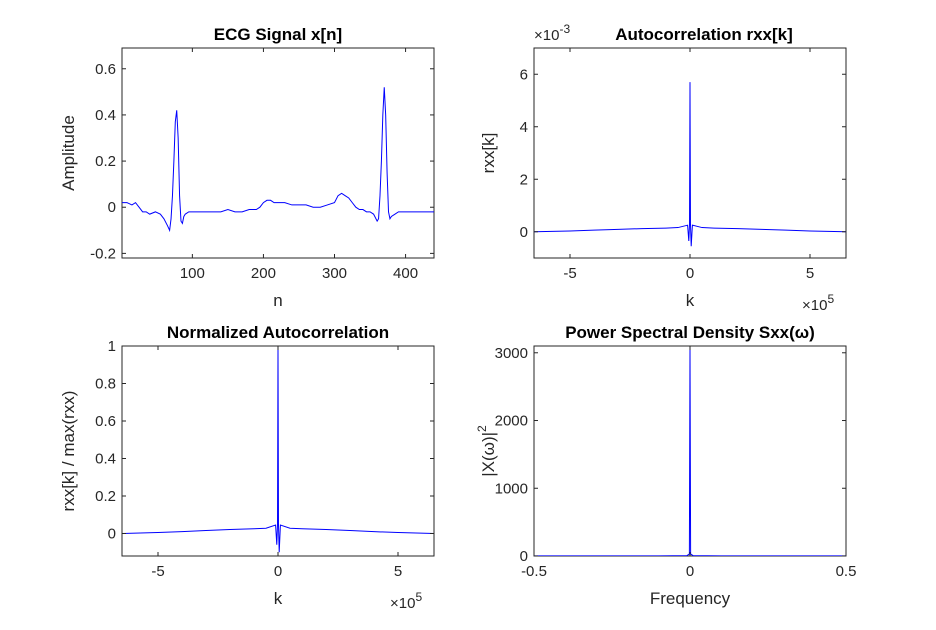 The image size is (936, 630). I want to click on x-tick-label: 300, so click(334, 273).